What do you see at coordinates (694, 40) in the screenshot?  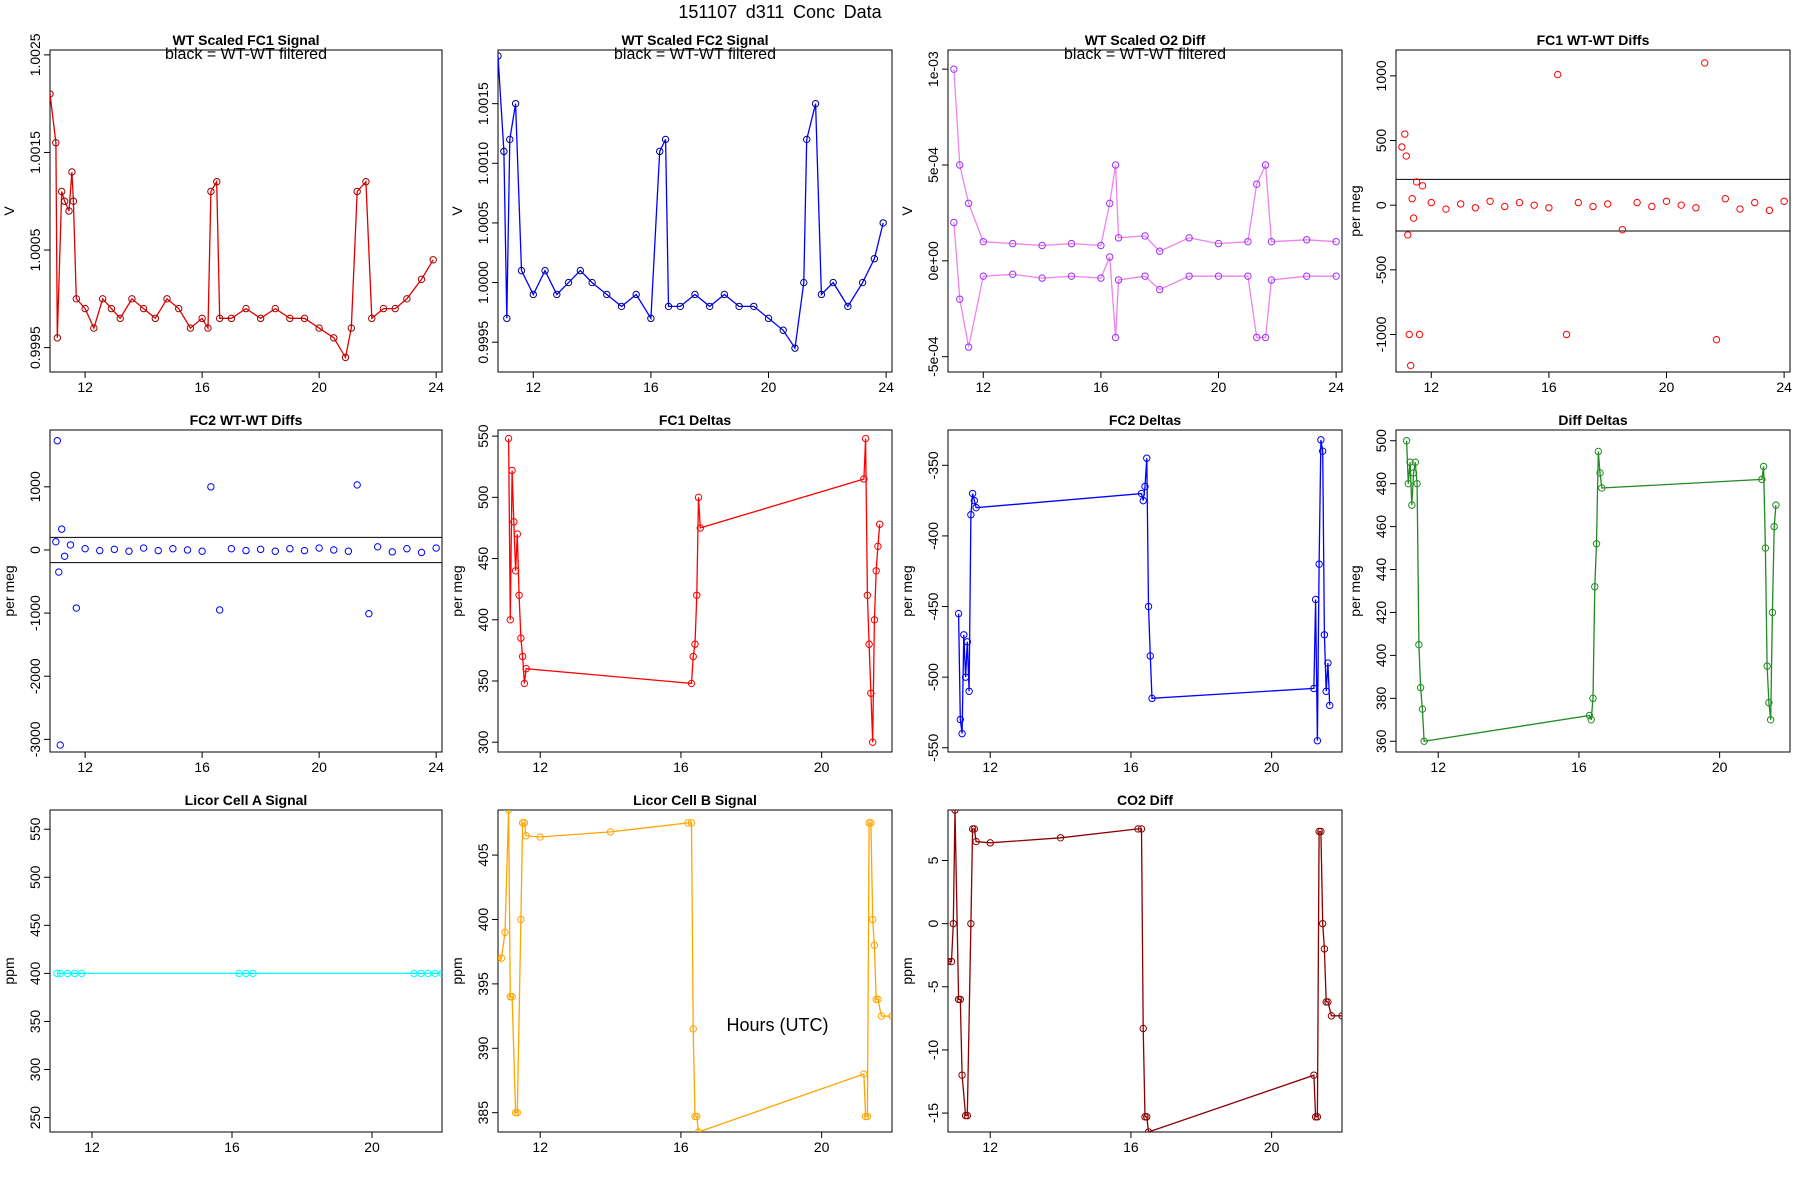 I see `chart-title: WT Scaled FC2 Signal` at bounding box center [694, 40].